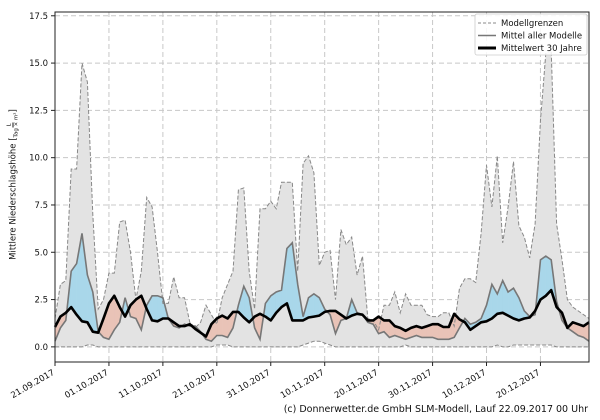 This screenshot has width=600, height=420. I want to click on x-tick-label: 20.12.2017, so click(518, 384).